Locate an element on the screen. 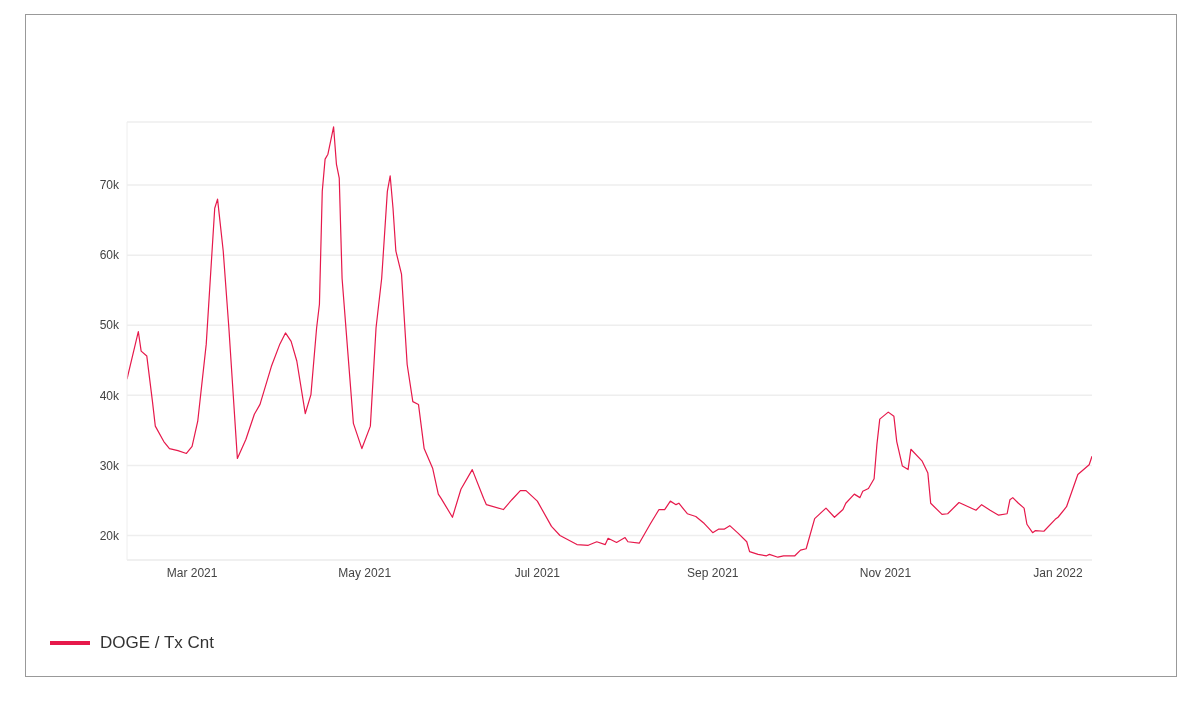  legend-label: DOGE / Tx Cnt is located at coordinates (157, 643).